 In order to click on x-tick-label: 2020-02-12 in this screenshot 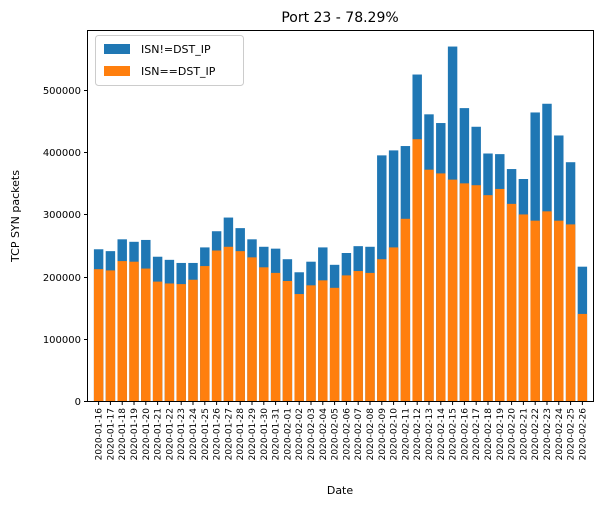, I will do `click(418, 434)`.